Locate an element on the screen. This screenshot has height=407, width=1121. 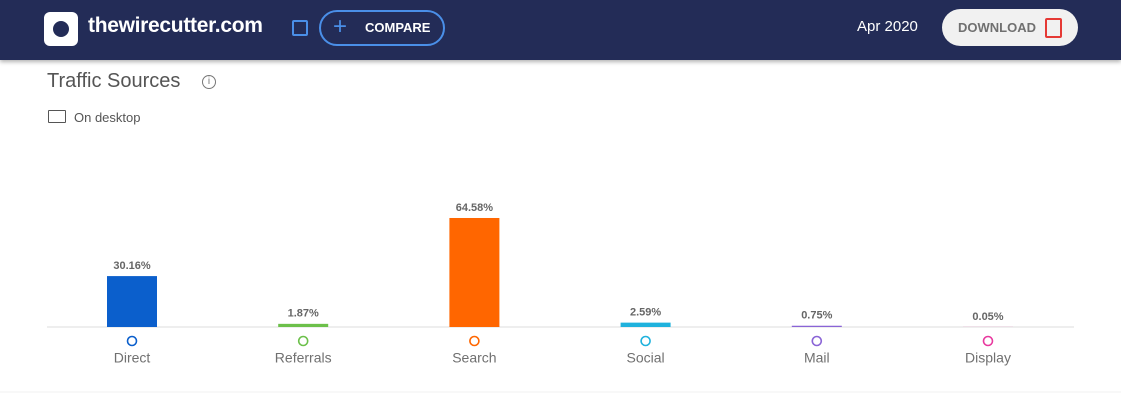
download-button: DOWNLOAD is located at coordinates (1010, 27).